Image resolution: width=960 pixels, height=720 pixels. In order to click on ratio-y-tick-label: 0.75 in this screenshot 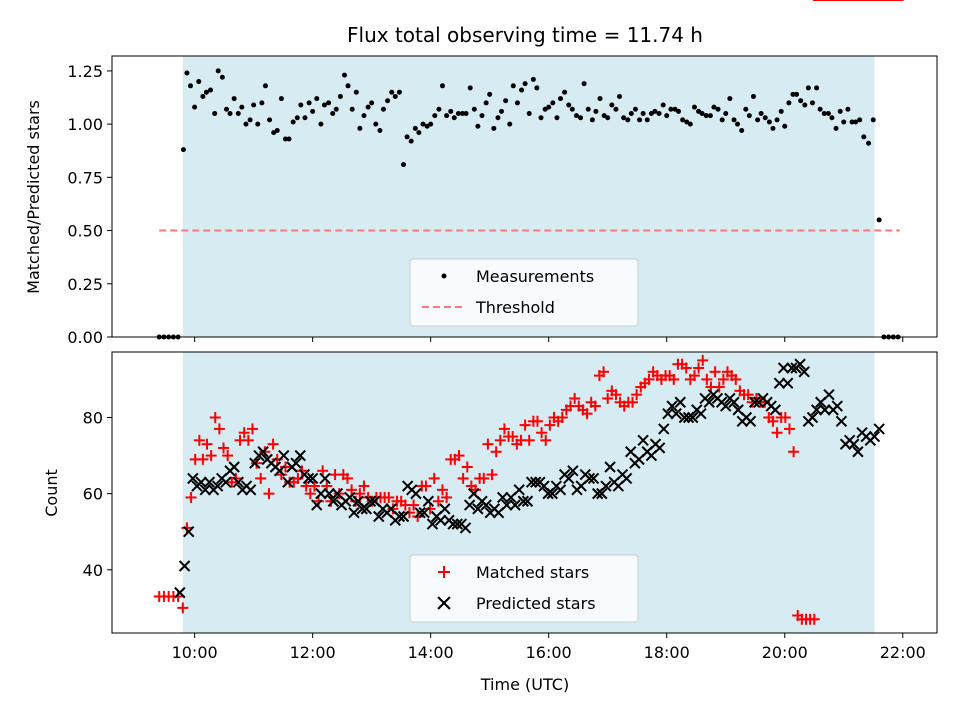, I will do `click(85, 177)`.